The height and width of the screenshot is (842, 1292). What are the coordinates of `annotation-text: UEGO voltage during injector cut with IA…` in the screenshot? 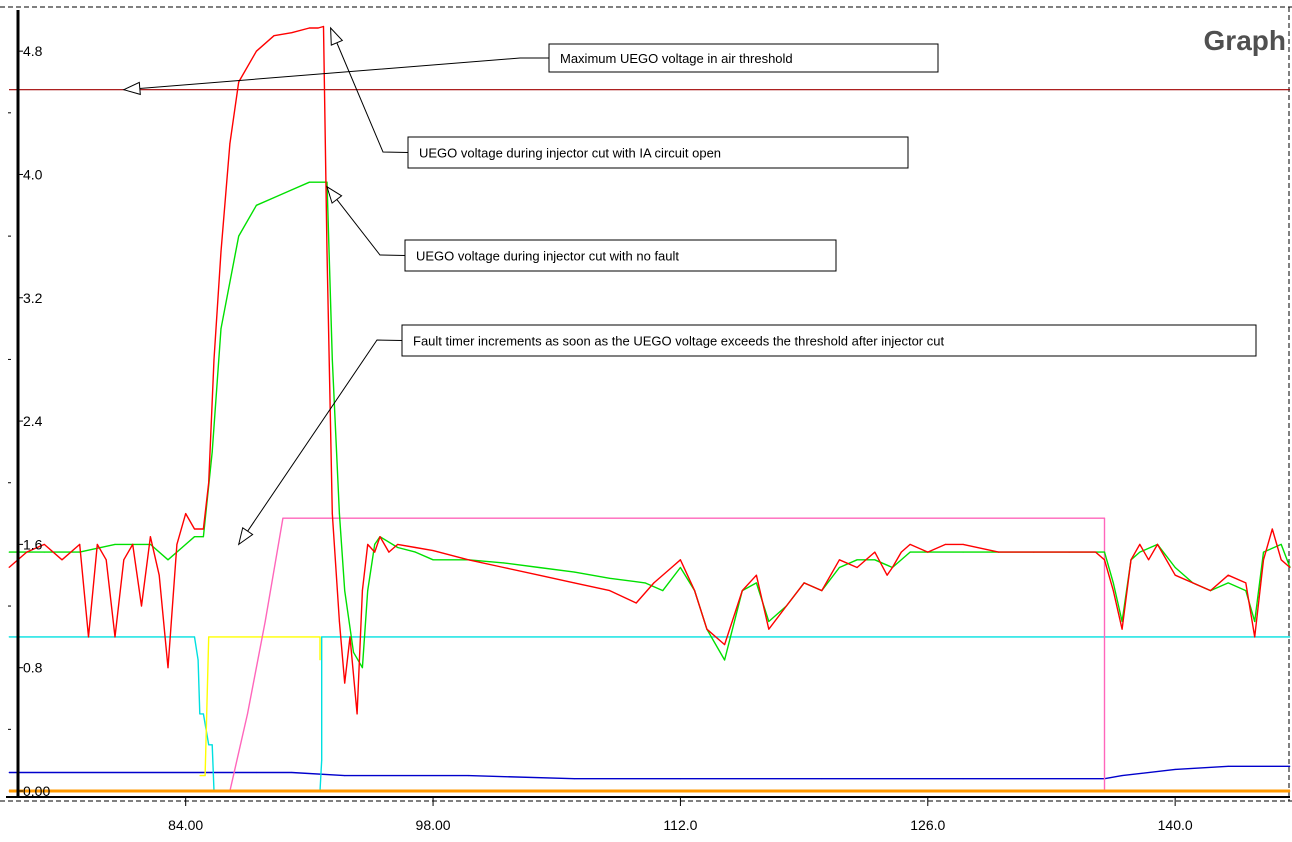 It's located at (570, 153).